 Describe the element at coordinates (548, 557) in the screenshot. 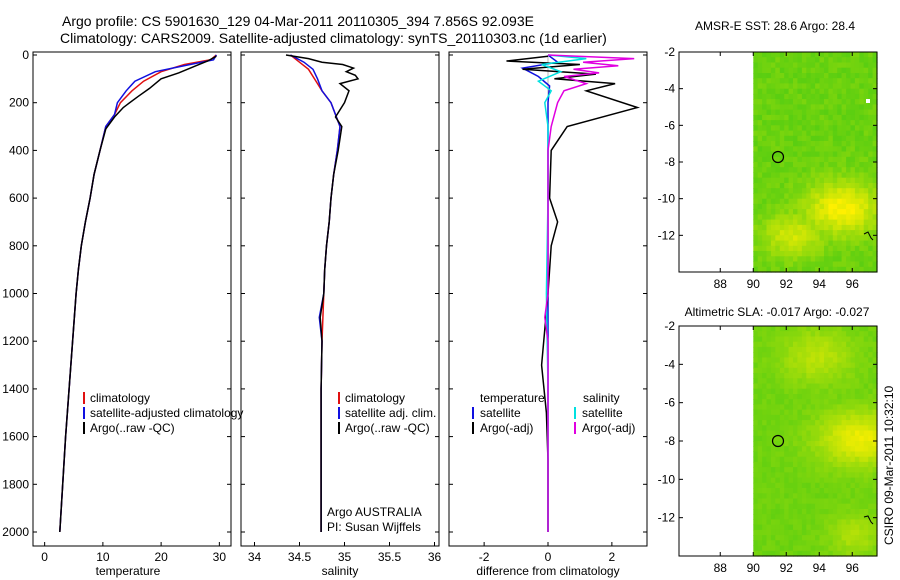

I see `x-tick-label: 0` at that location.